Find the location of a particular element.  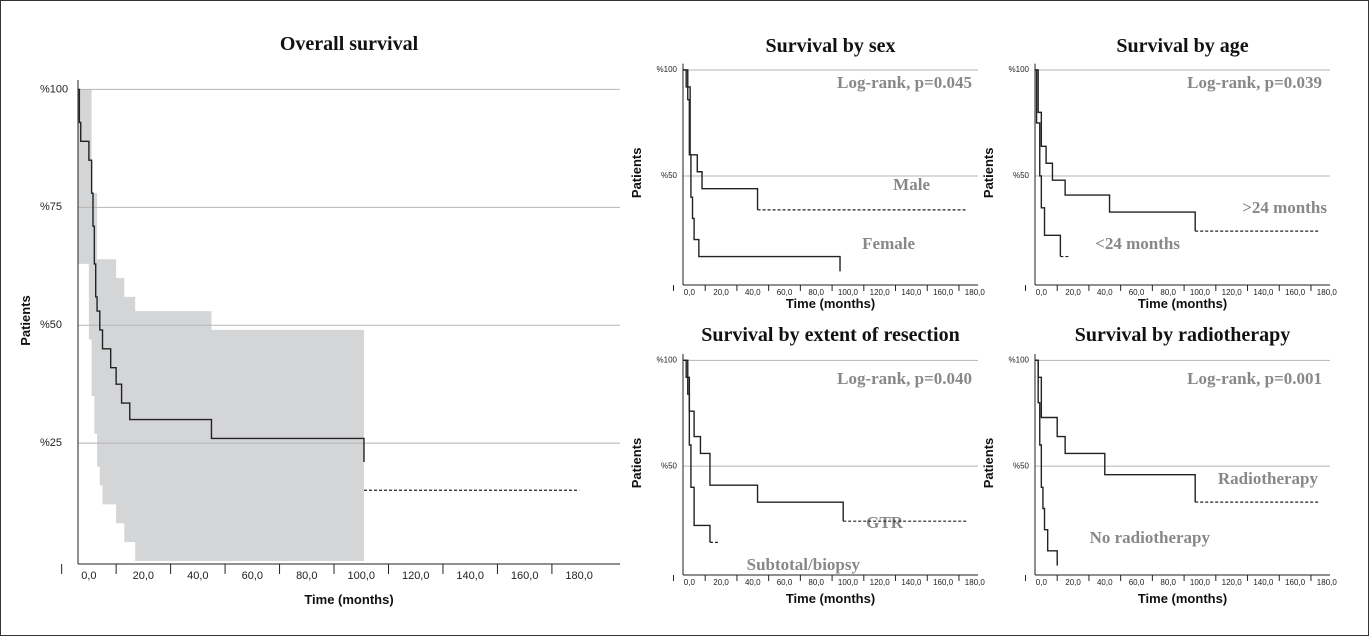

chart-title: Survival by age is located at coordinates (1182, 46).